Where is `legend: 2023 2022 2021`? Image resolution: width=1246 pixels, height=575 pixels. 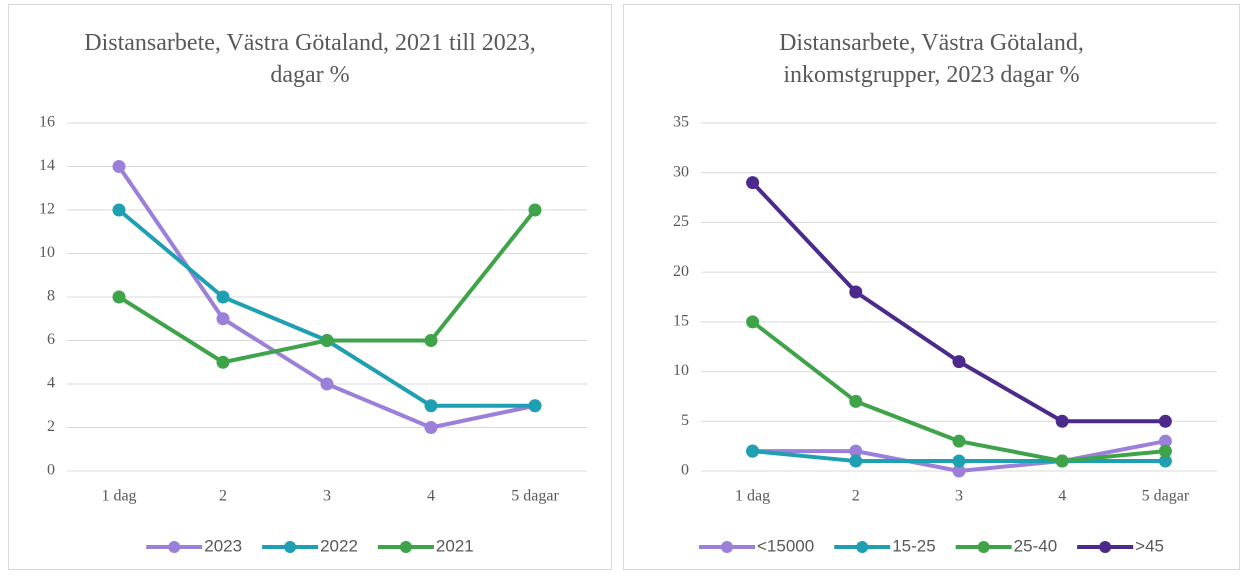
legend: 2023 2022 2021 is located at coordinates (310, 545).